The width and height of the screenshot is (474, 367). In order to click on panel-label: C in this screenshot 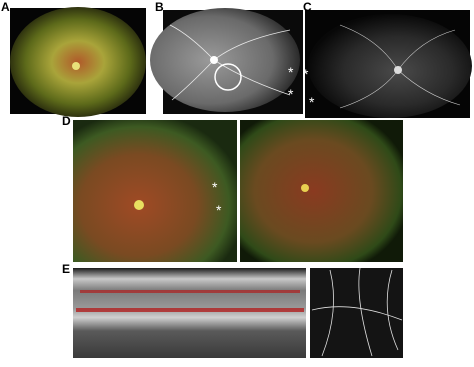, I will do `click(307, 7)`.